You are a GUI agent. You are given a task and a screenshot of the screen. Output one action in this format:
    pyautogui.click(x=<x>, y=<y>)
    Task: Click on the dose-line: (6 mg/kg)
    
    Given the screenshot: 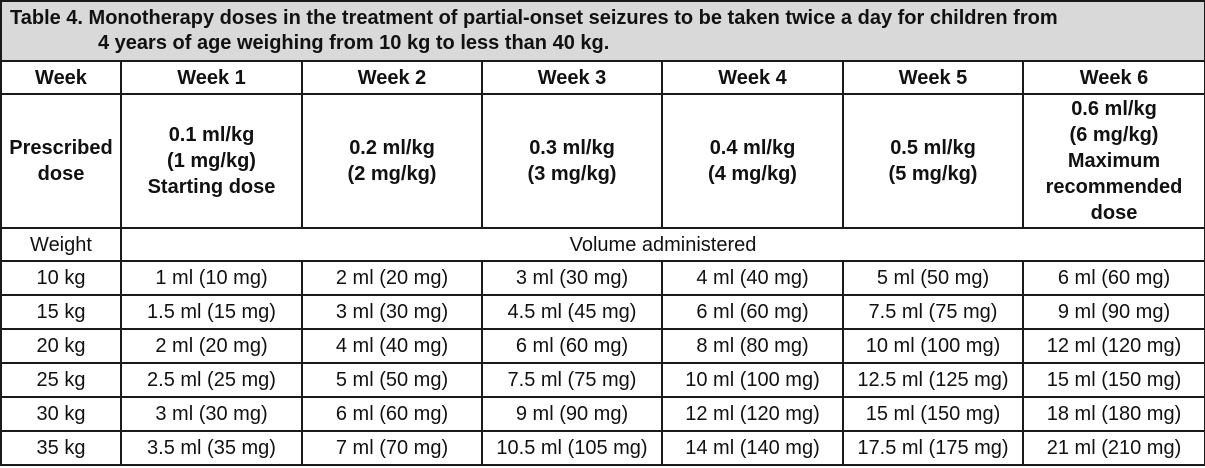 What is the action you would take?
    pyautogui.click(x=1114, y=135)
    